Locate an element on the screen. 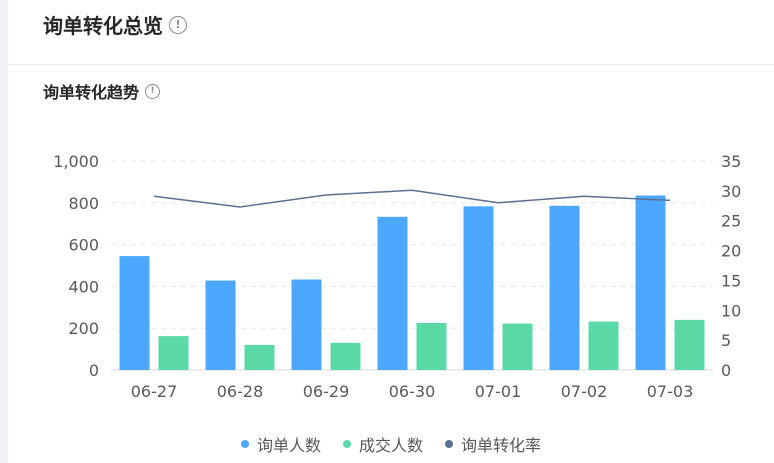 The image size is (774, 463). legend-item-deal: 成交人数 is located at coordinates (382, 444).